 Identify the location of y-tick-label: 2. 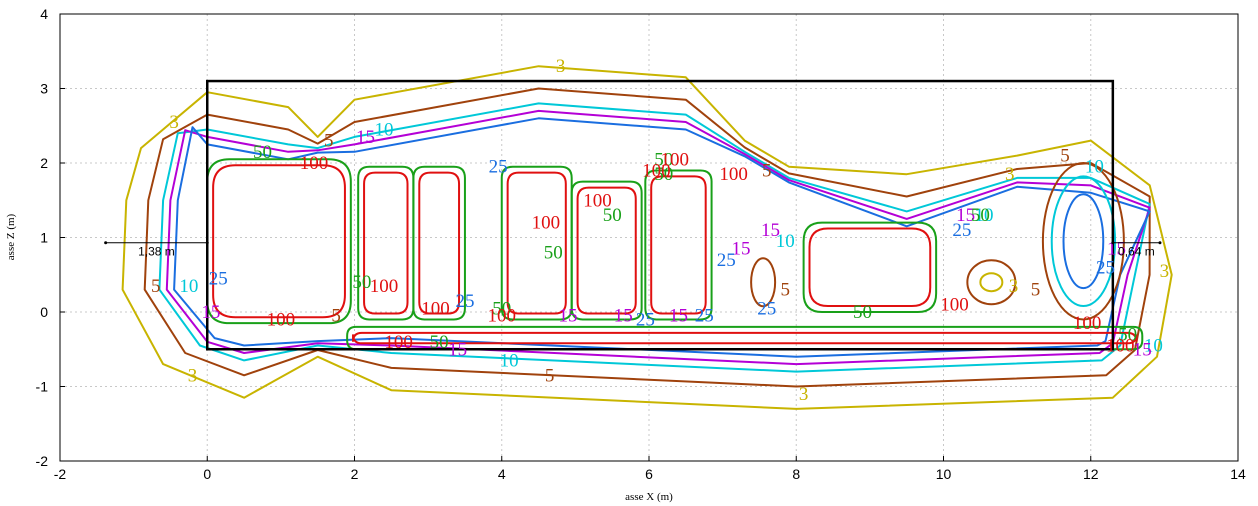
(44, 163).